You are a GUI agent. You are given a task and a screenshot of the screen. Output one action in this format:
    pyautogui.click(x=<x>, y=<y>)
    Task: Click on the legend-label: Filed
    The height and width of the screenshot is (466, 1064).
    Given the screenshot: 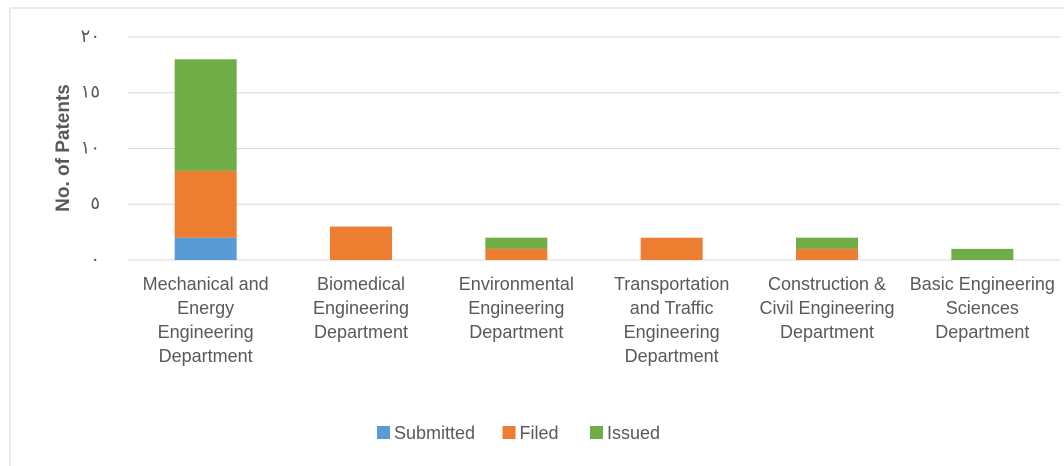 What is the action you would take?
    pyautogui.click(x=539, y=433)
    